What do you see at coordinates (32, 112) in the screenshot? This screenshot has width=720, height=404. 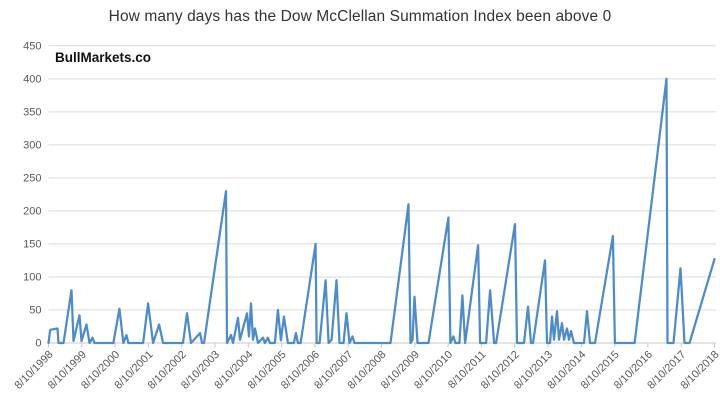 I see `y-tick-label: 350` at bounding box center [32, 112].